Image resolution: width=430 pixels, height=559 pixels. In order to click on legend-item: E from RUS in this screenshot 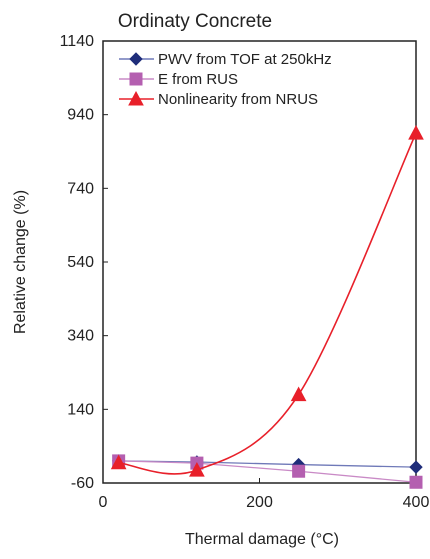, I will do `click(178, 79)`.